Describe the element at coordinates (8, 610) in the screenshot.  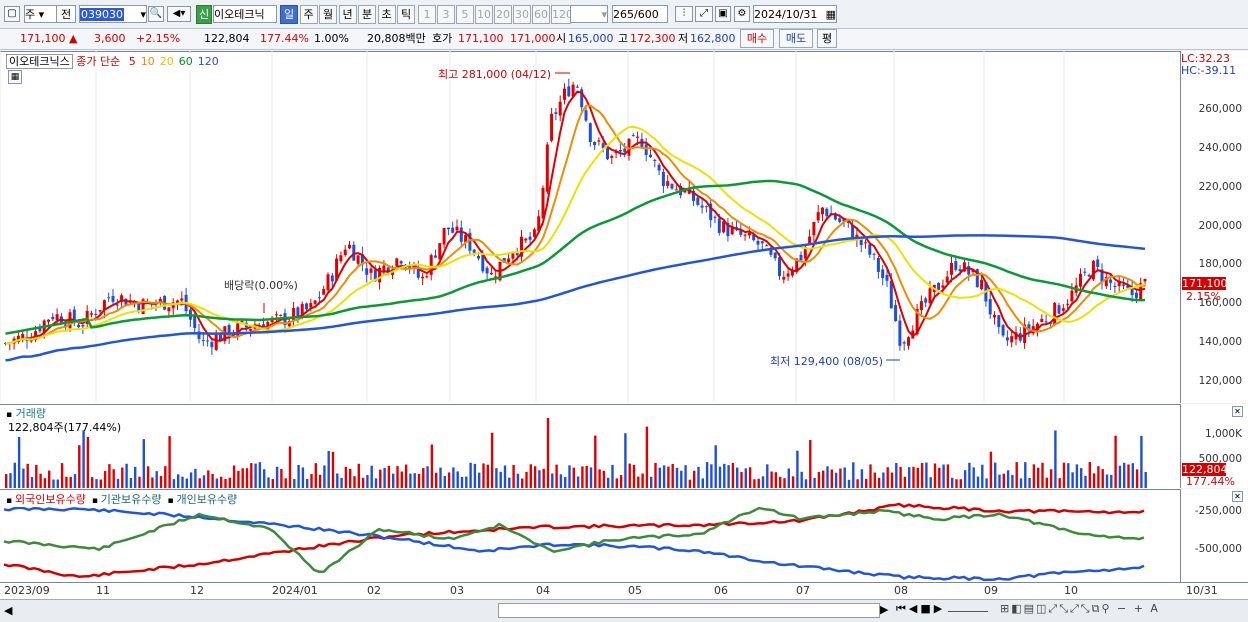
I see `scroll-left-icon: ◀` at that location.